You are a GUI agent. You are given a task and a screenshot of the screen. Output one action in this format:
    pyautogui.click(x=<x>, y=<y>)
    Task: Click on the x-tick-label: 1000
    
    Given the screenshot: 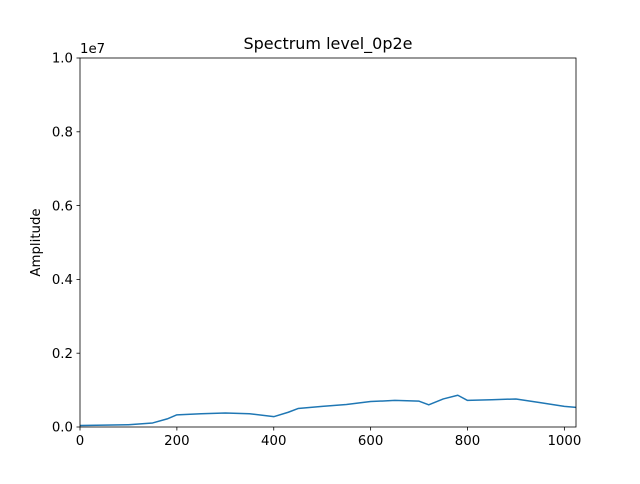 What is the action you would take?
    pyautogui.click(x=564, y=441)
    